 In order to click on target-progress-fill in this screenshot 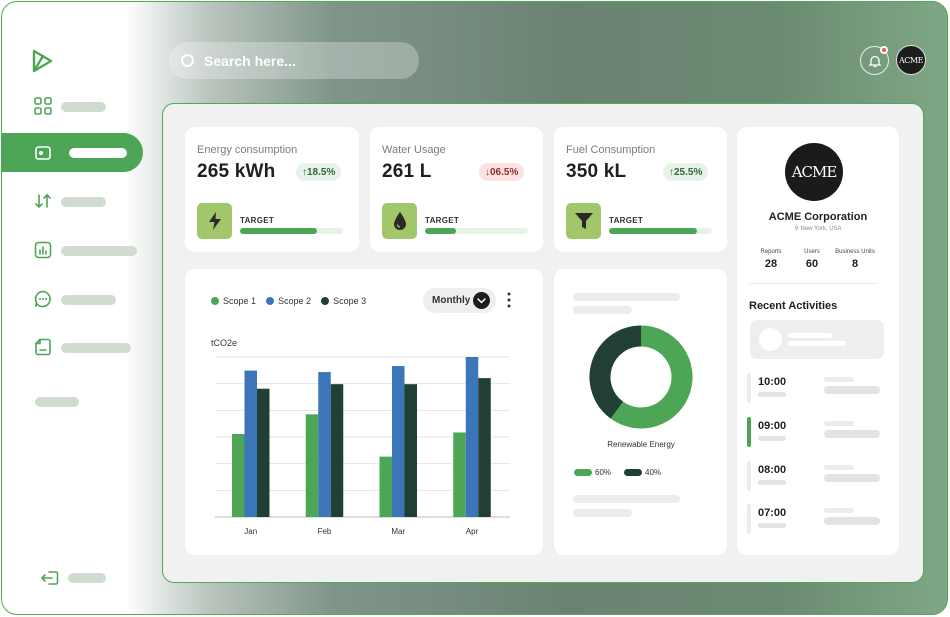, I will do `click(440, 231)`.